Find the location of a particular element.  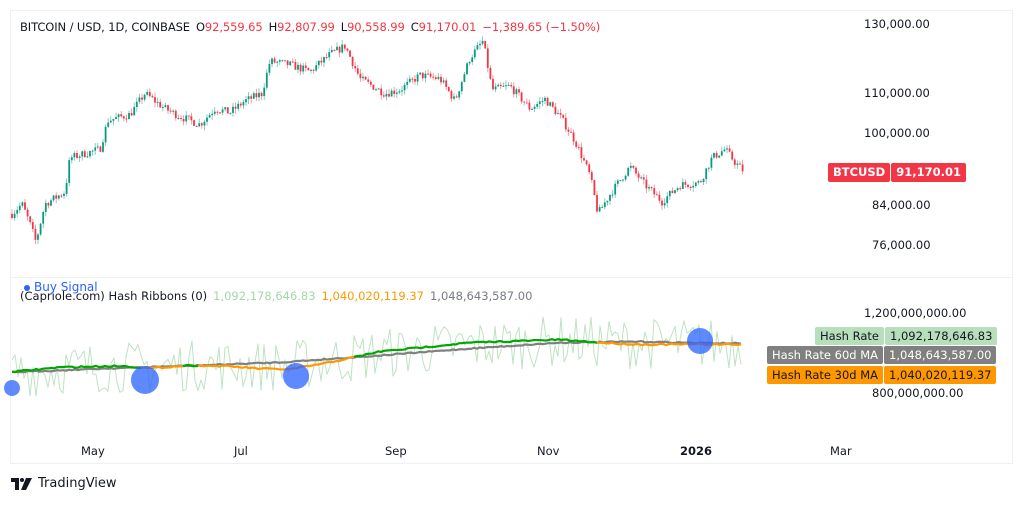

price-tick: 84,000.00 is located at coordinates (901, 205).